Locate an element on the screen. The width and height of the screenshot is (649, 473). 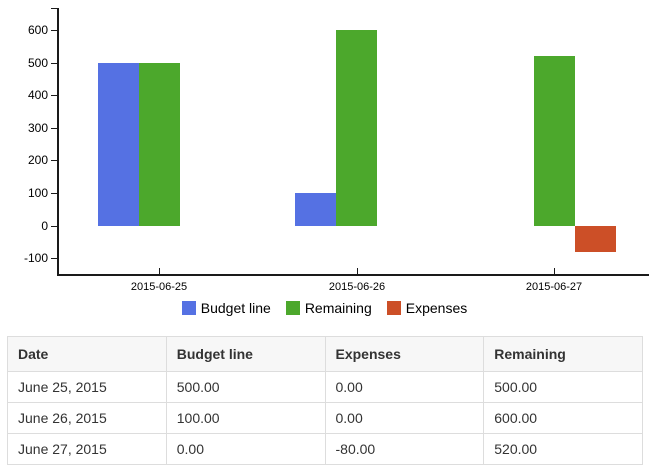
table-header: Date Budget line Expenses Remaining is located at coordinates (325, 354).